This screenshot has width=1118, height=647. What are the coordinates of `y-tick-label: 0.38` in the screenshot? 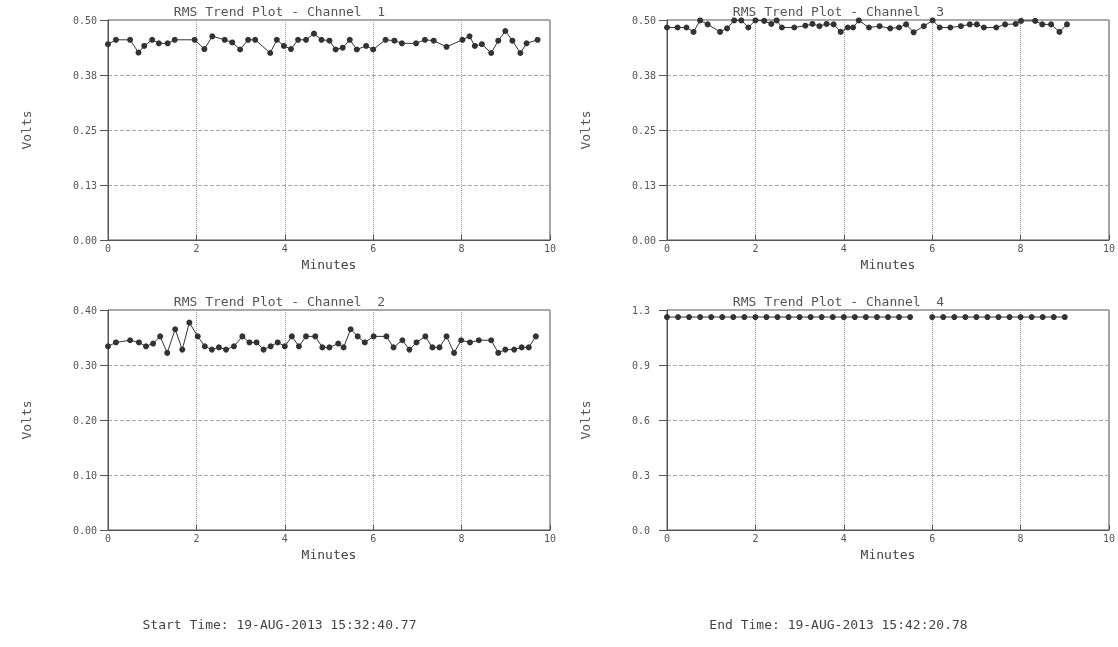 It's located at (644, 75).